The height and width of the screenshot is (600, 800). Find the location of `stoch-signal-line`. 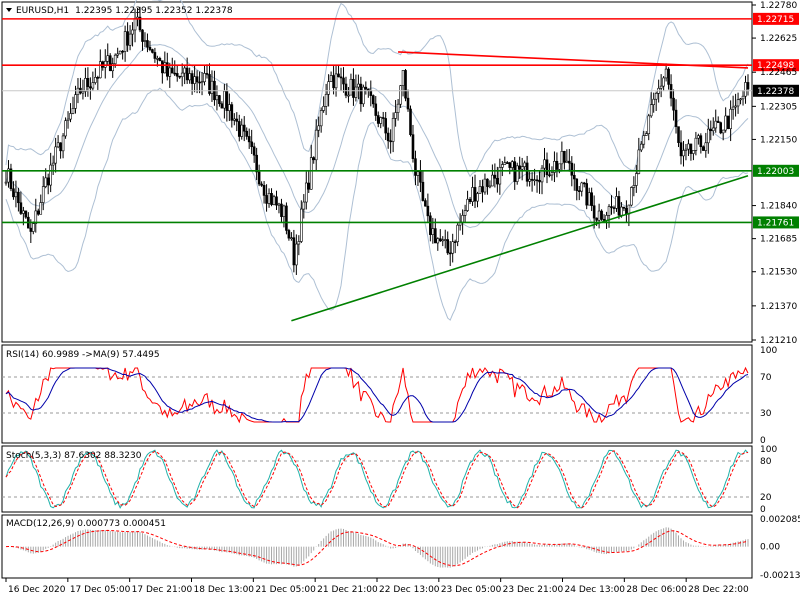

stoch-signal-line is located at coordinates (377, 479).